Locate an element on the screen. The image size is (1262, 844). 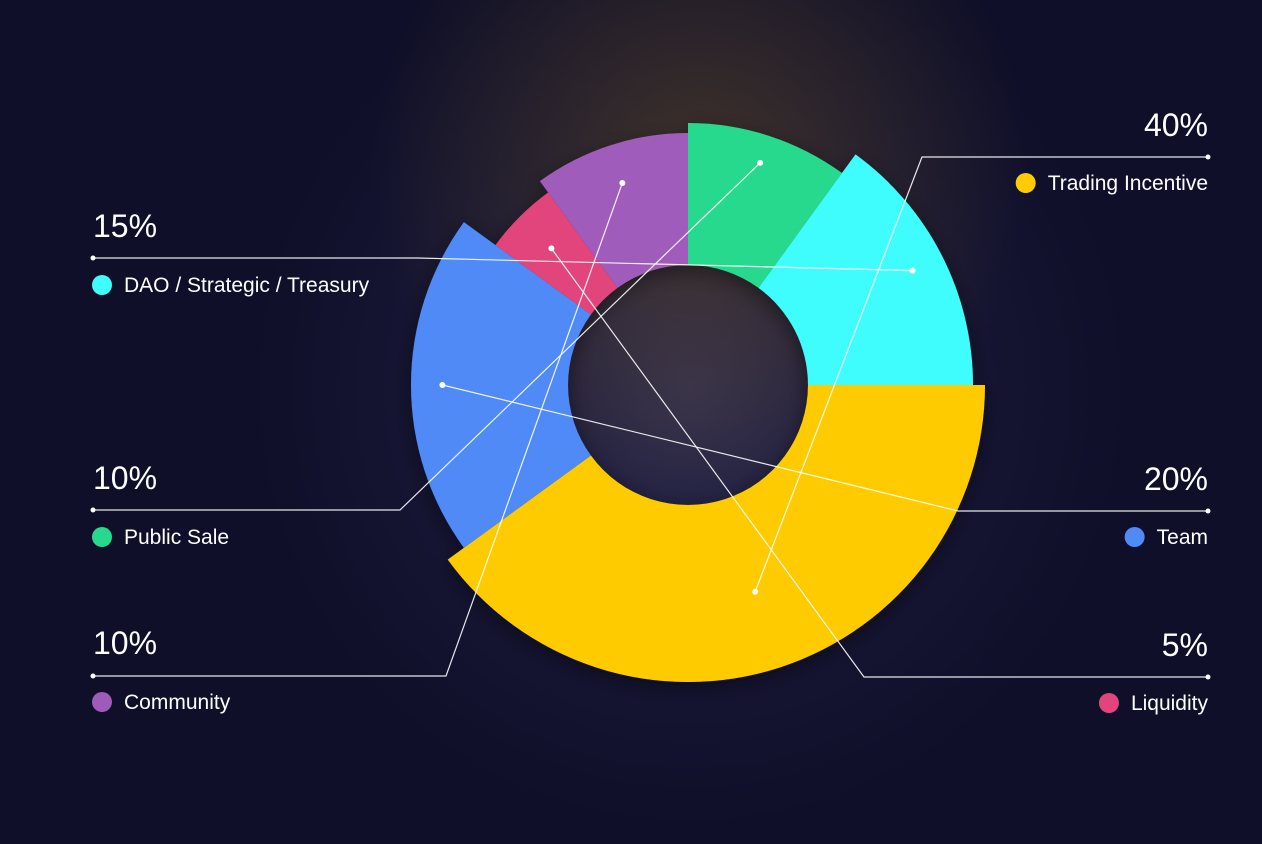
slice-community is located at coordinates (613, 210).